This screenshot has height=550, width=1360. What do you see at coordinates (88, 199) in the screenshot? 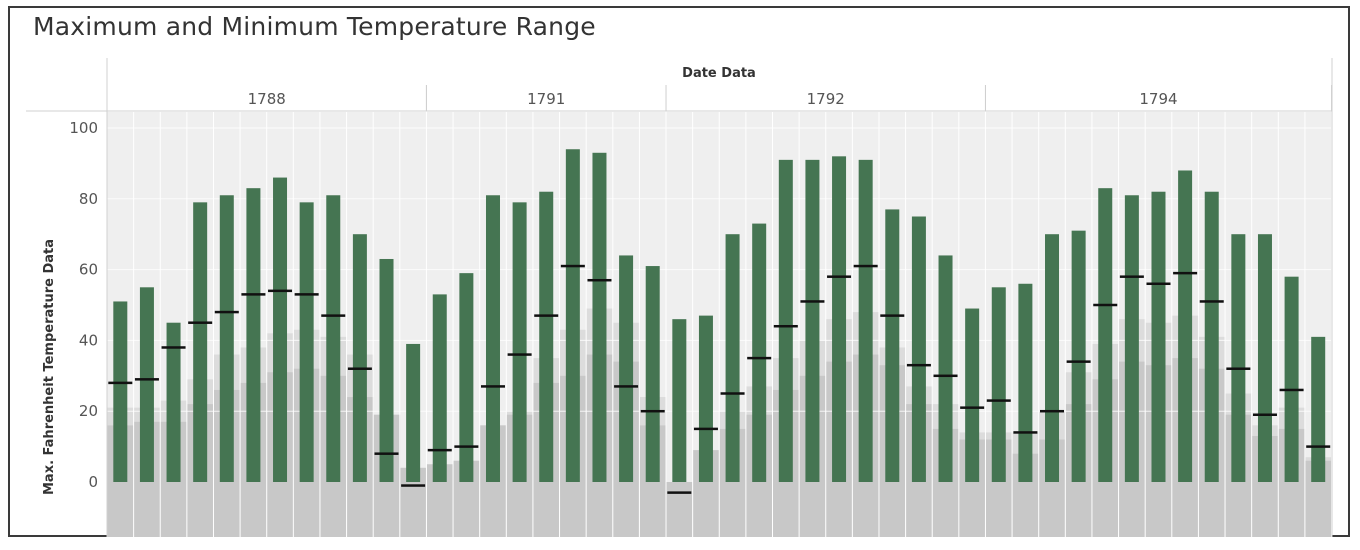
I see `y-tick-label: 80` at bounding box center [88, 199].